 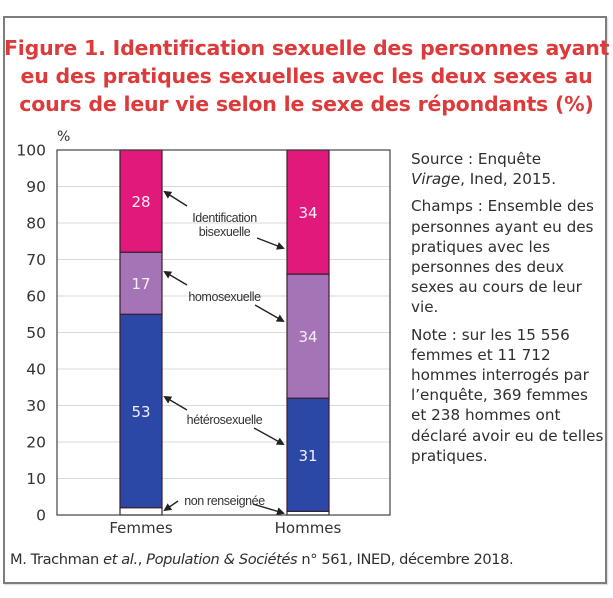 I want to click on y-tick-label: 100, so click(x=31, y=151).